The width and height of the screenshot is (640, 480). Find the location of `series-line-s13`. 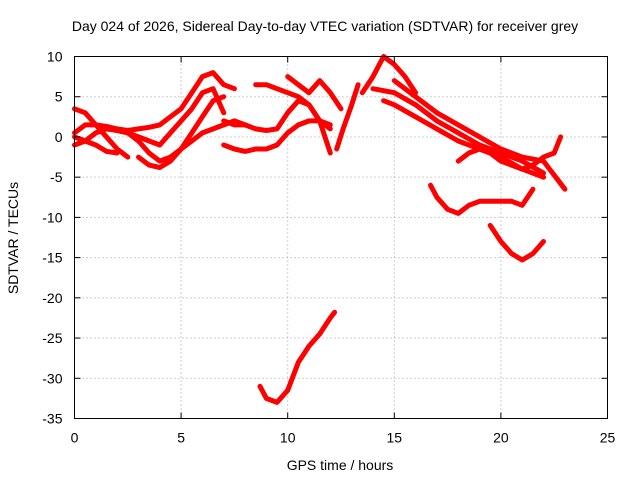

series-line-s13 is located at coordinates (458, 131).